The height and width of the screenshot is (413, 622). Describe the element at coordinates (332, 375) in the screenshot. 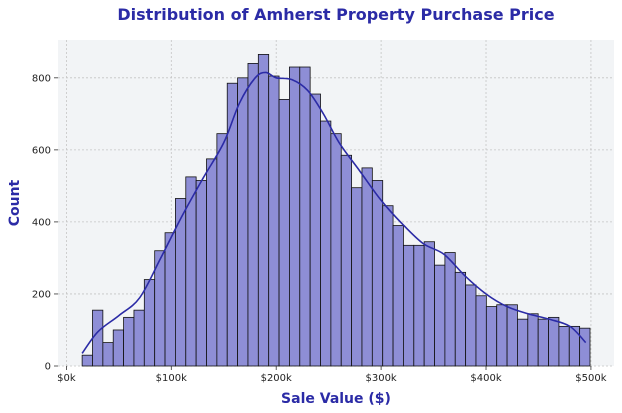

I see `x-axis-ticks: $0k $100k $200k $300k $400k $500k` at that location.